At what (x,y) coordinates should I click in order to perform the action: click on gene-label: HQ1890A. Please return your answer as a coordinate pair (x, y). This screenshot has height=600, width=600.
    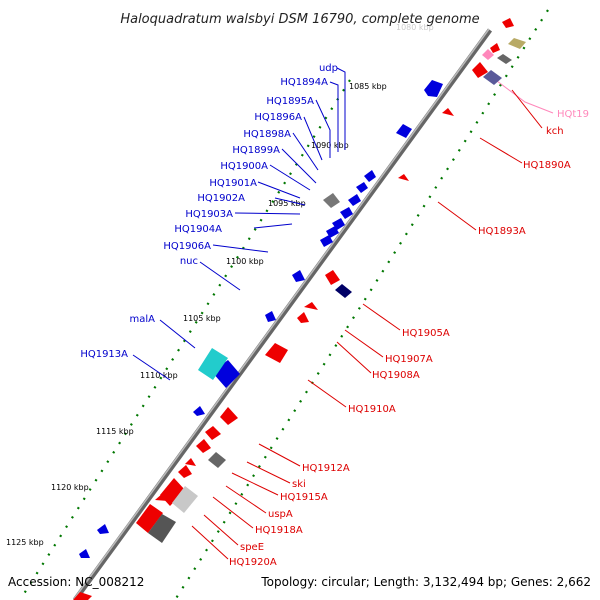
    Looking at the image, I should click on (547, 165).